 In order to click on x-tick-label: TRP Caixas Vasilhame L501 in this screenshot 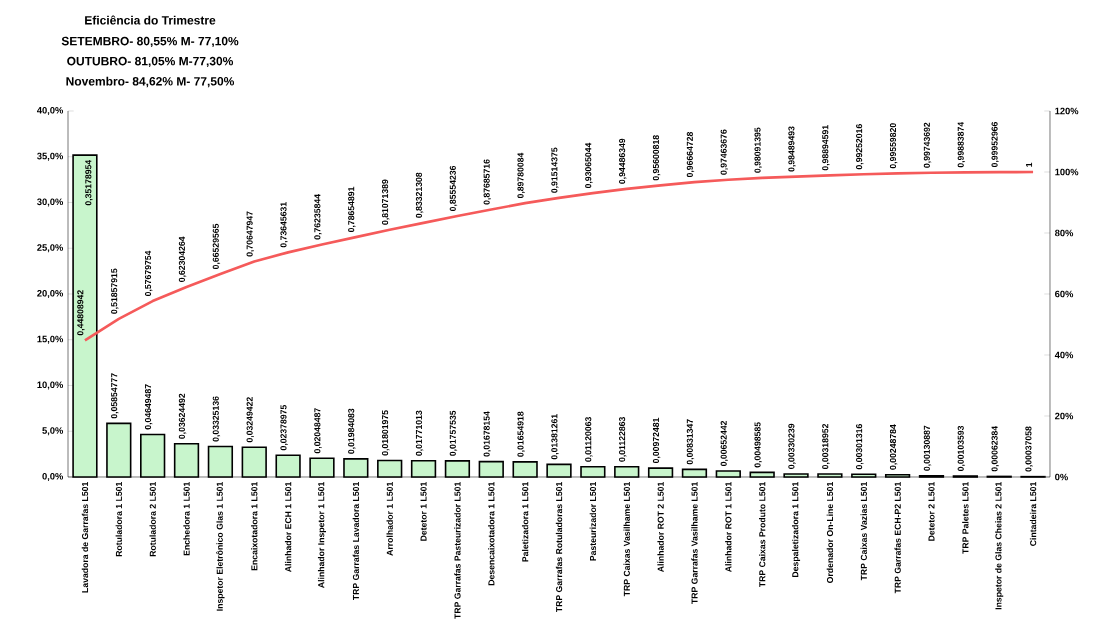, I will do `click(626, 539)`.